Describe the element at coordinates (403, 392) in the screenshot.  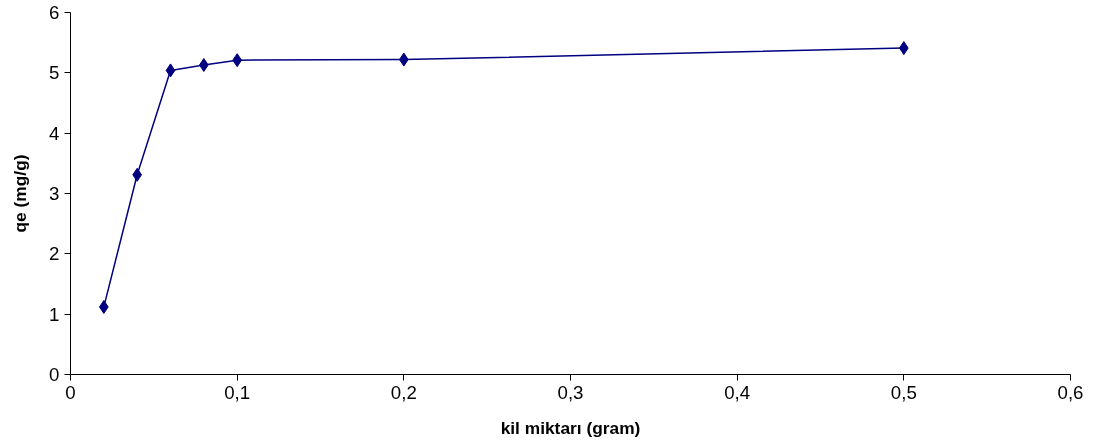
I see `x-tick-label: 0,2` at that location.